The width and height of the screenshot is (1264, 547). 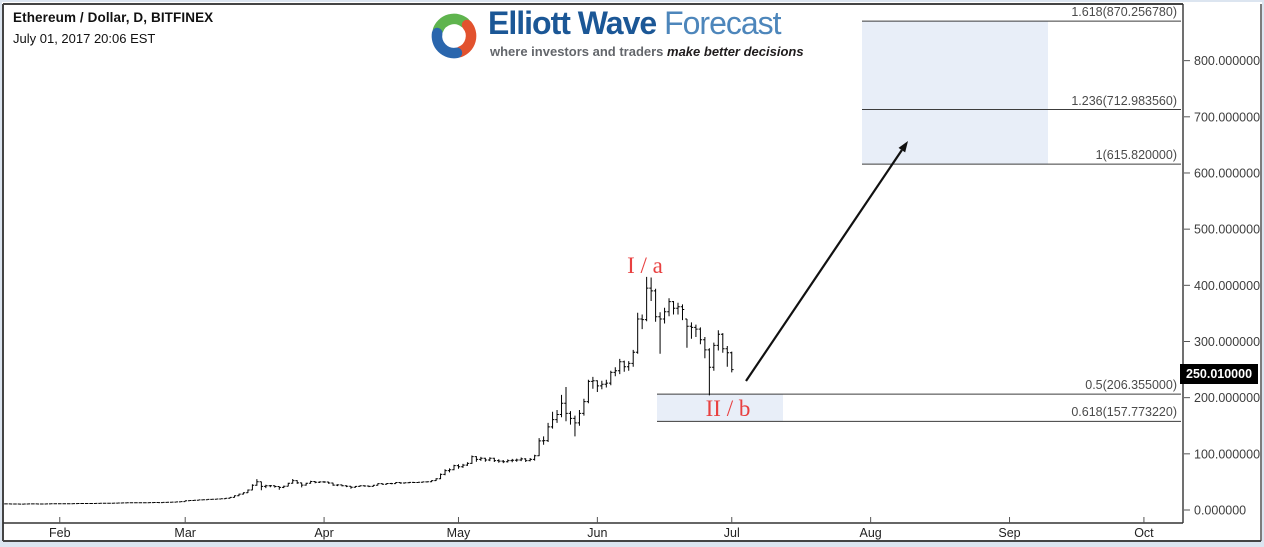 I want to click on price-tick-label: 100.000000, so click(x=1227, y=454).